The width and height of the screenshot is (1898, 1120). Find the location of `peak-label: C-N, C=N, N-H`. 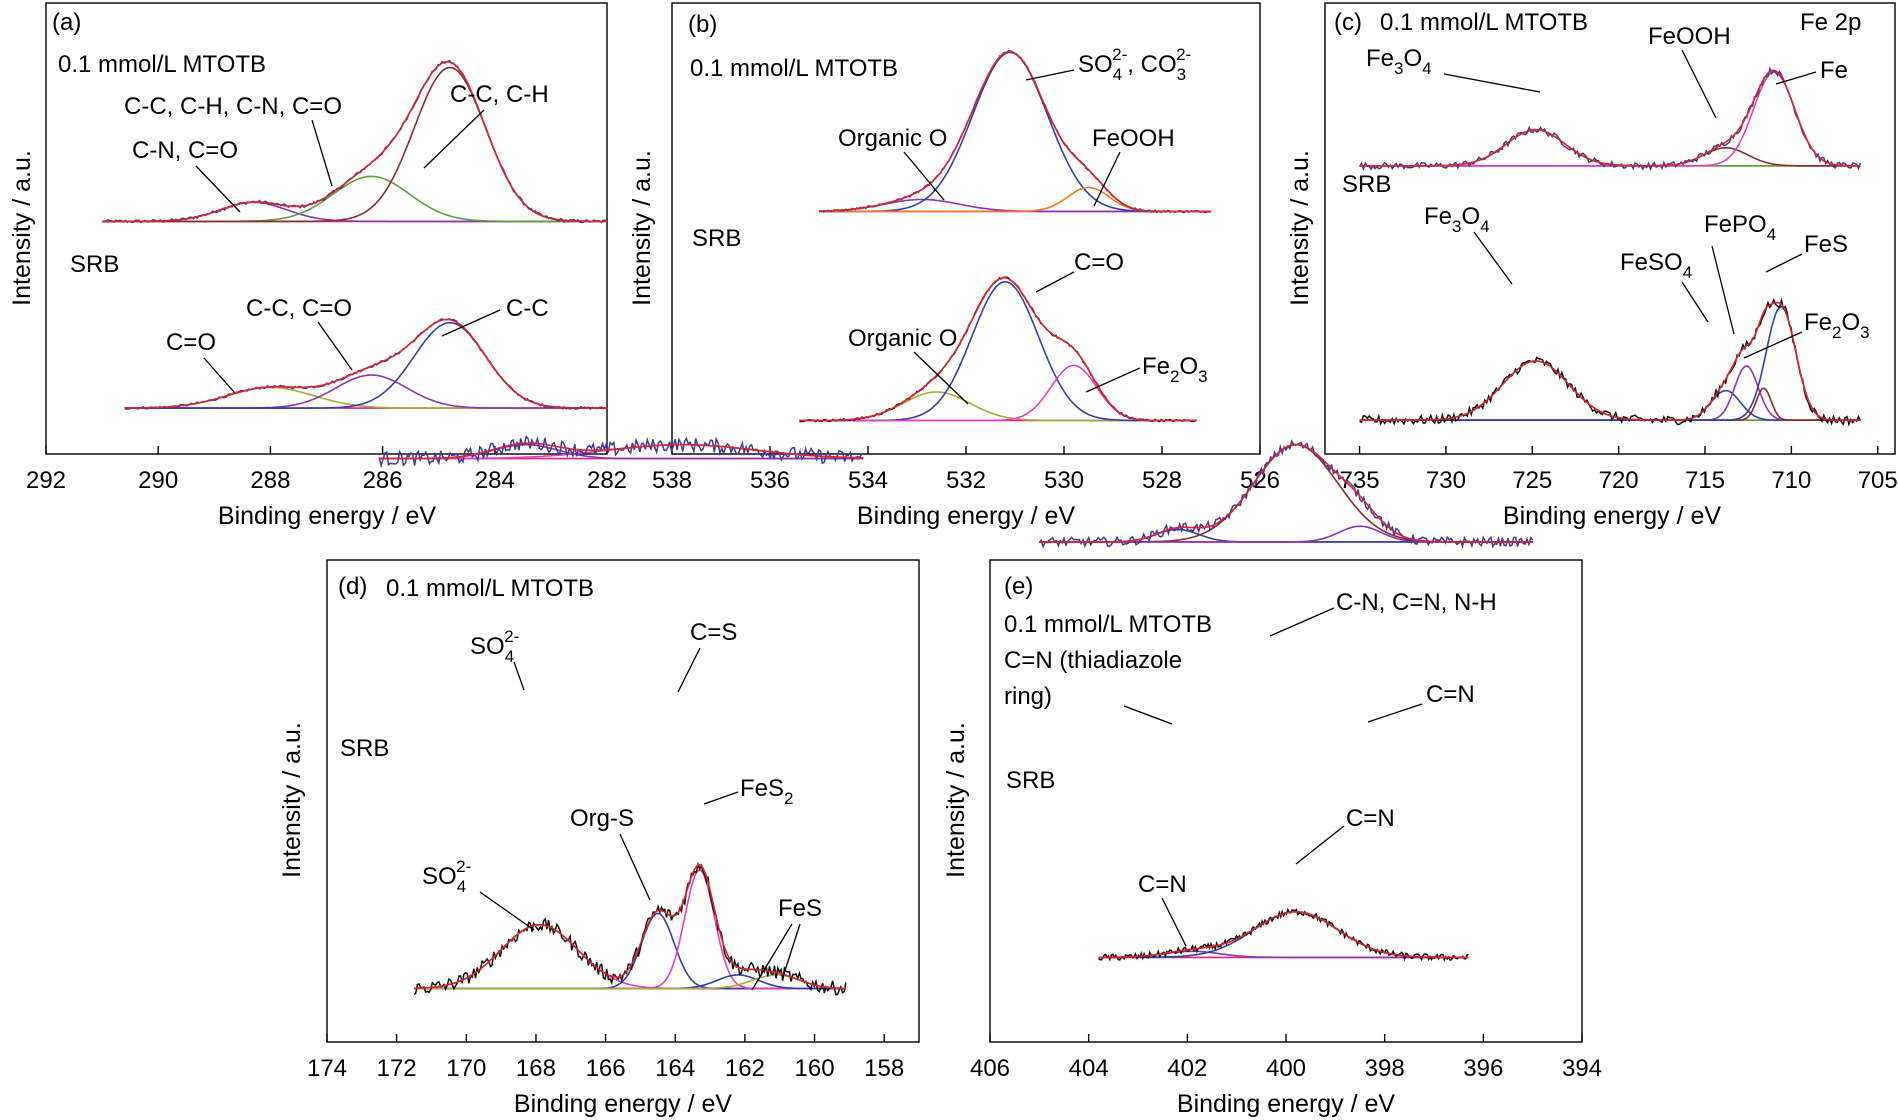

peak-label: C-N, C=N, N-H is located at coordinates (1416, 602).